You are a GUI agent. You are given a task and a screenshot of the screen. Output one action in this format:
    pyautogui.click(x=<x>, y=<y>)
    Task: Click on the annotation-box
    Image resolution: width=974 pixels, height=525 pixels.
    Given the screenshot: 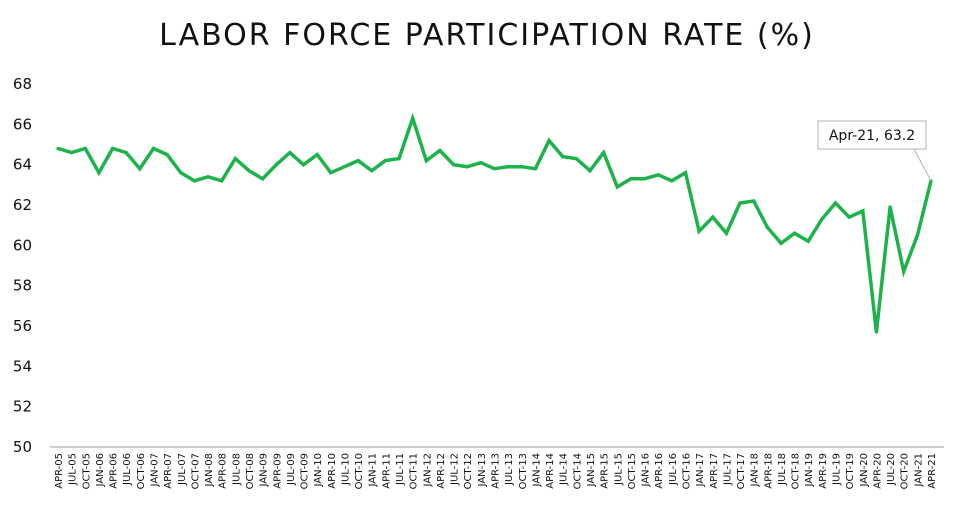 What is the action you would take?
    pyautogui.click(x=872, y=135)
    